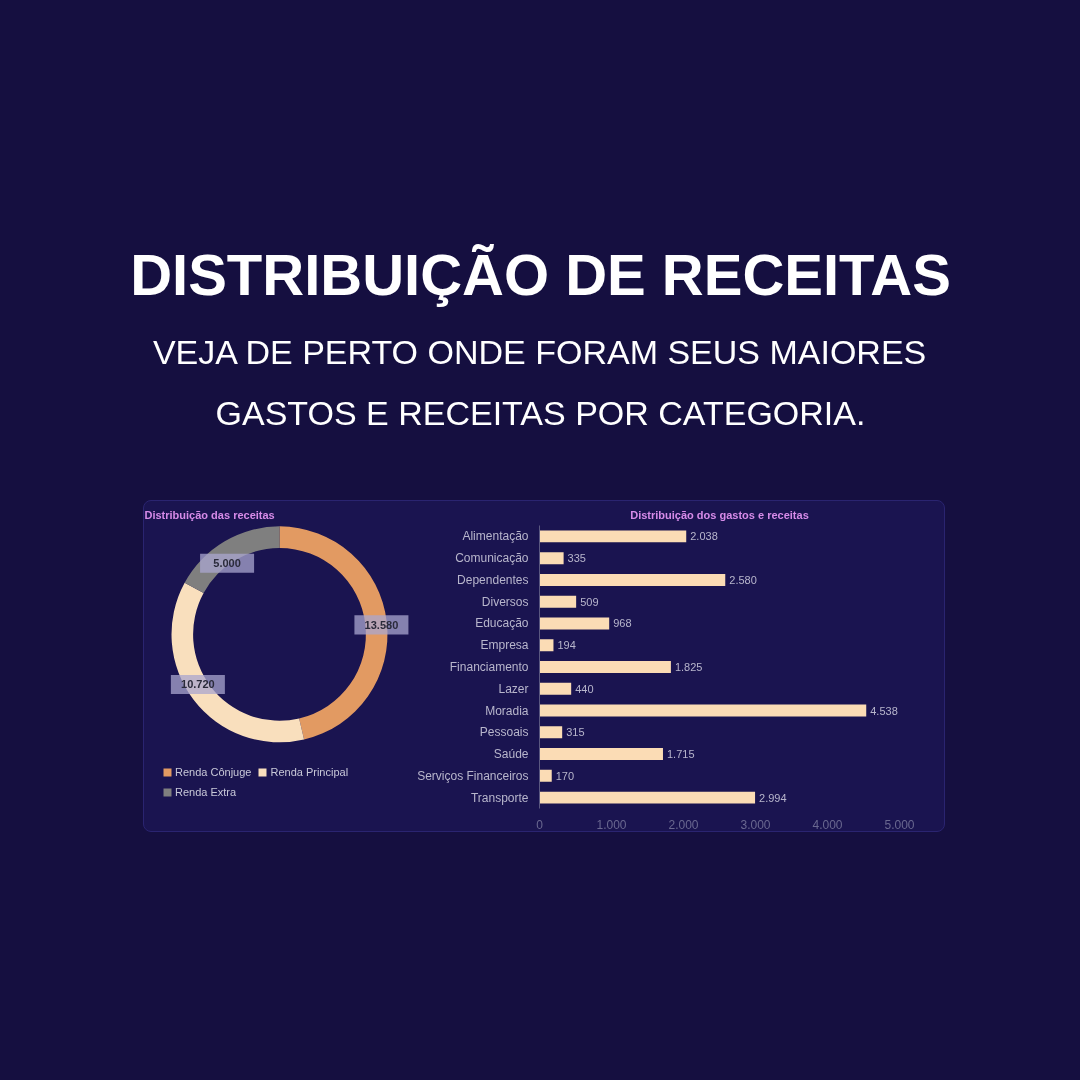  What do you see at coordinates (755, 824) in the screenshot?
I see `x-tick-label: 3.000` at bounding box center [755, 824].